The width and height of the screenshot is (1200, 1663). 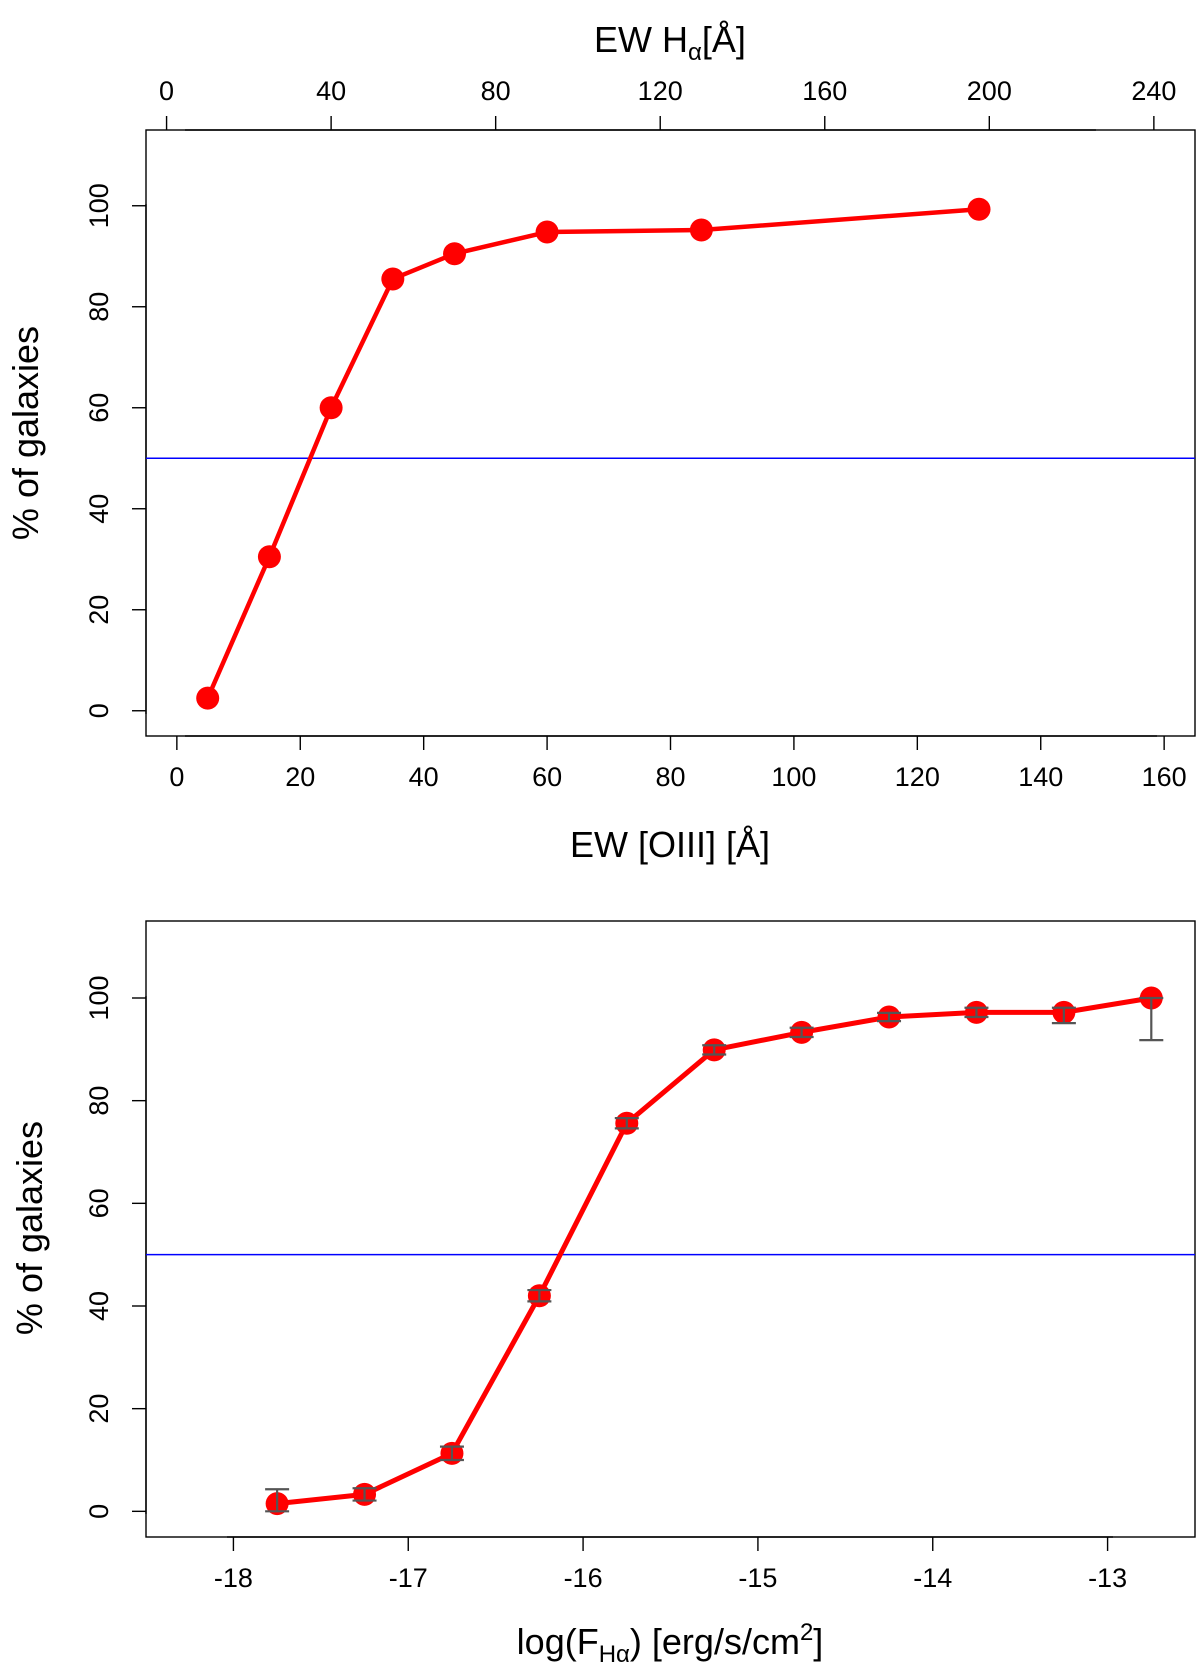 I want to click on x-axis-title-bottom: log(FHα) [erg/s/cm2], so click(x=670, y=1641).